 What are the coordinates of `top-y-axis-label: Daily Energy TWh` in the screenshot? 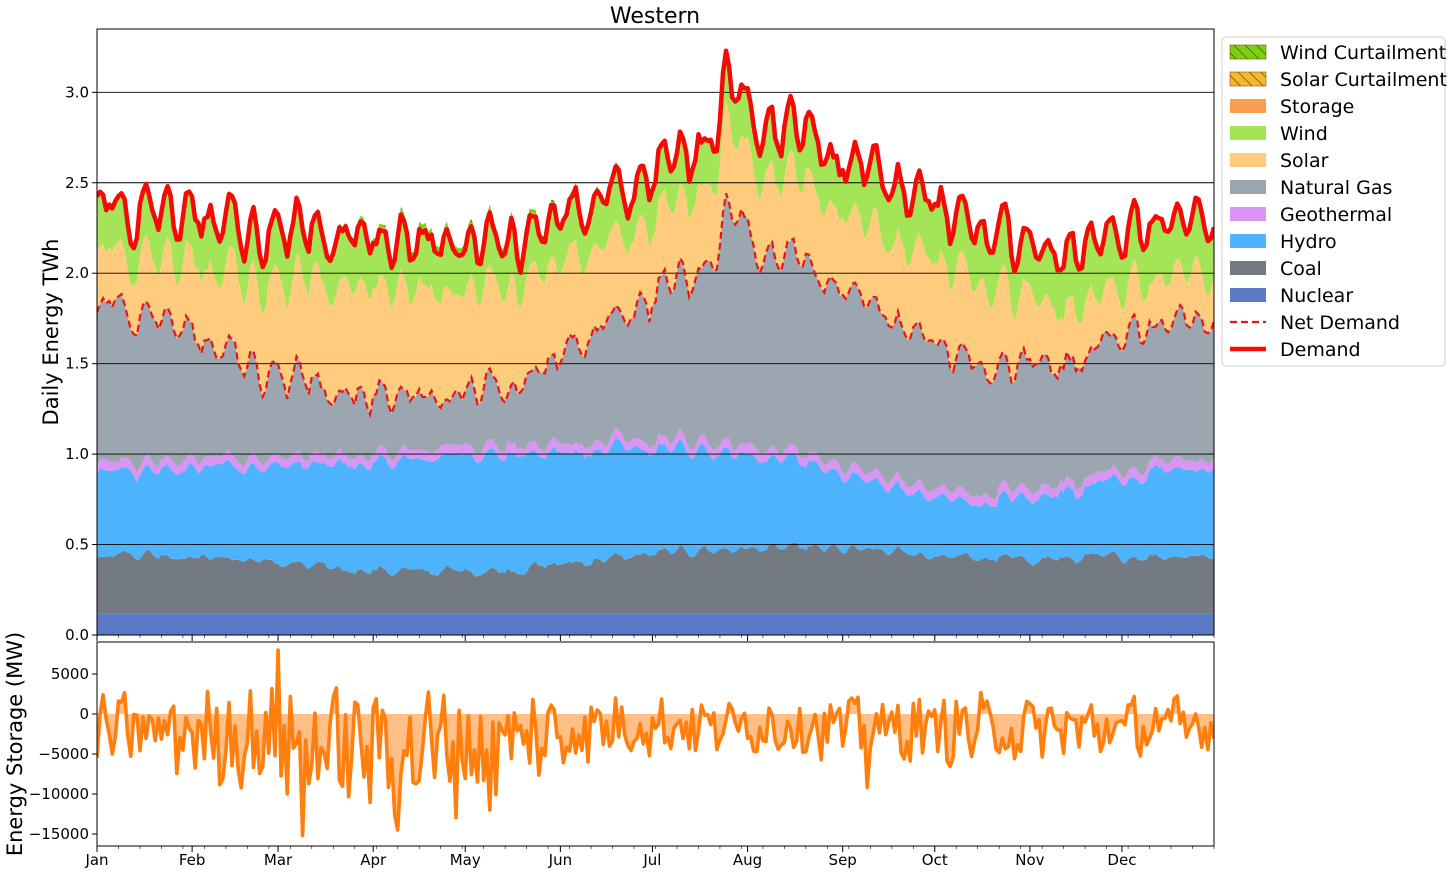 It's located at (51, 332).